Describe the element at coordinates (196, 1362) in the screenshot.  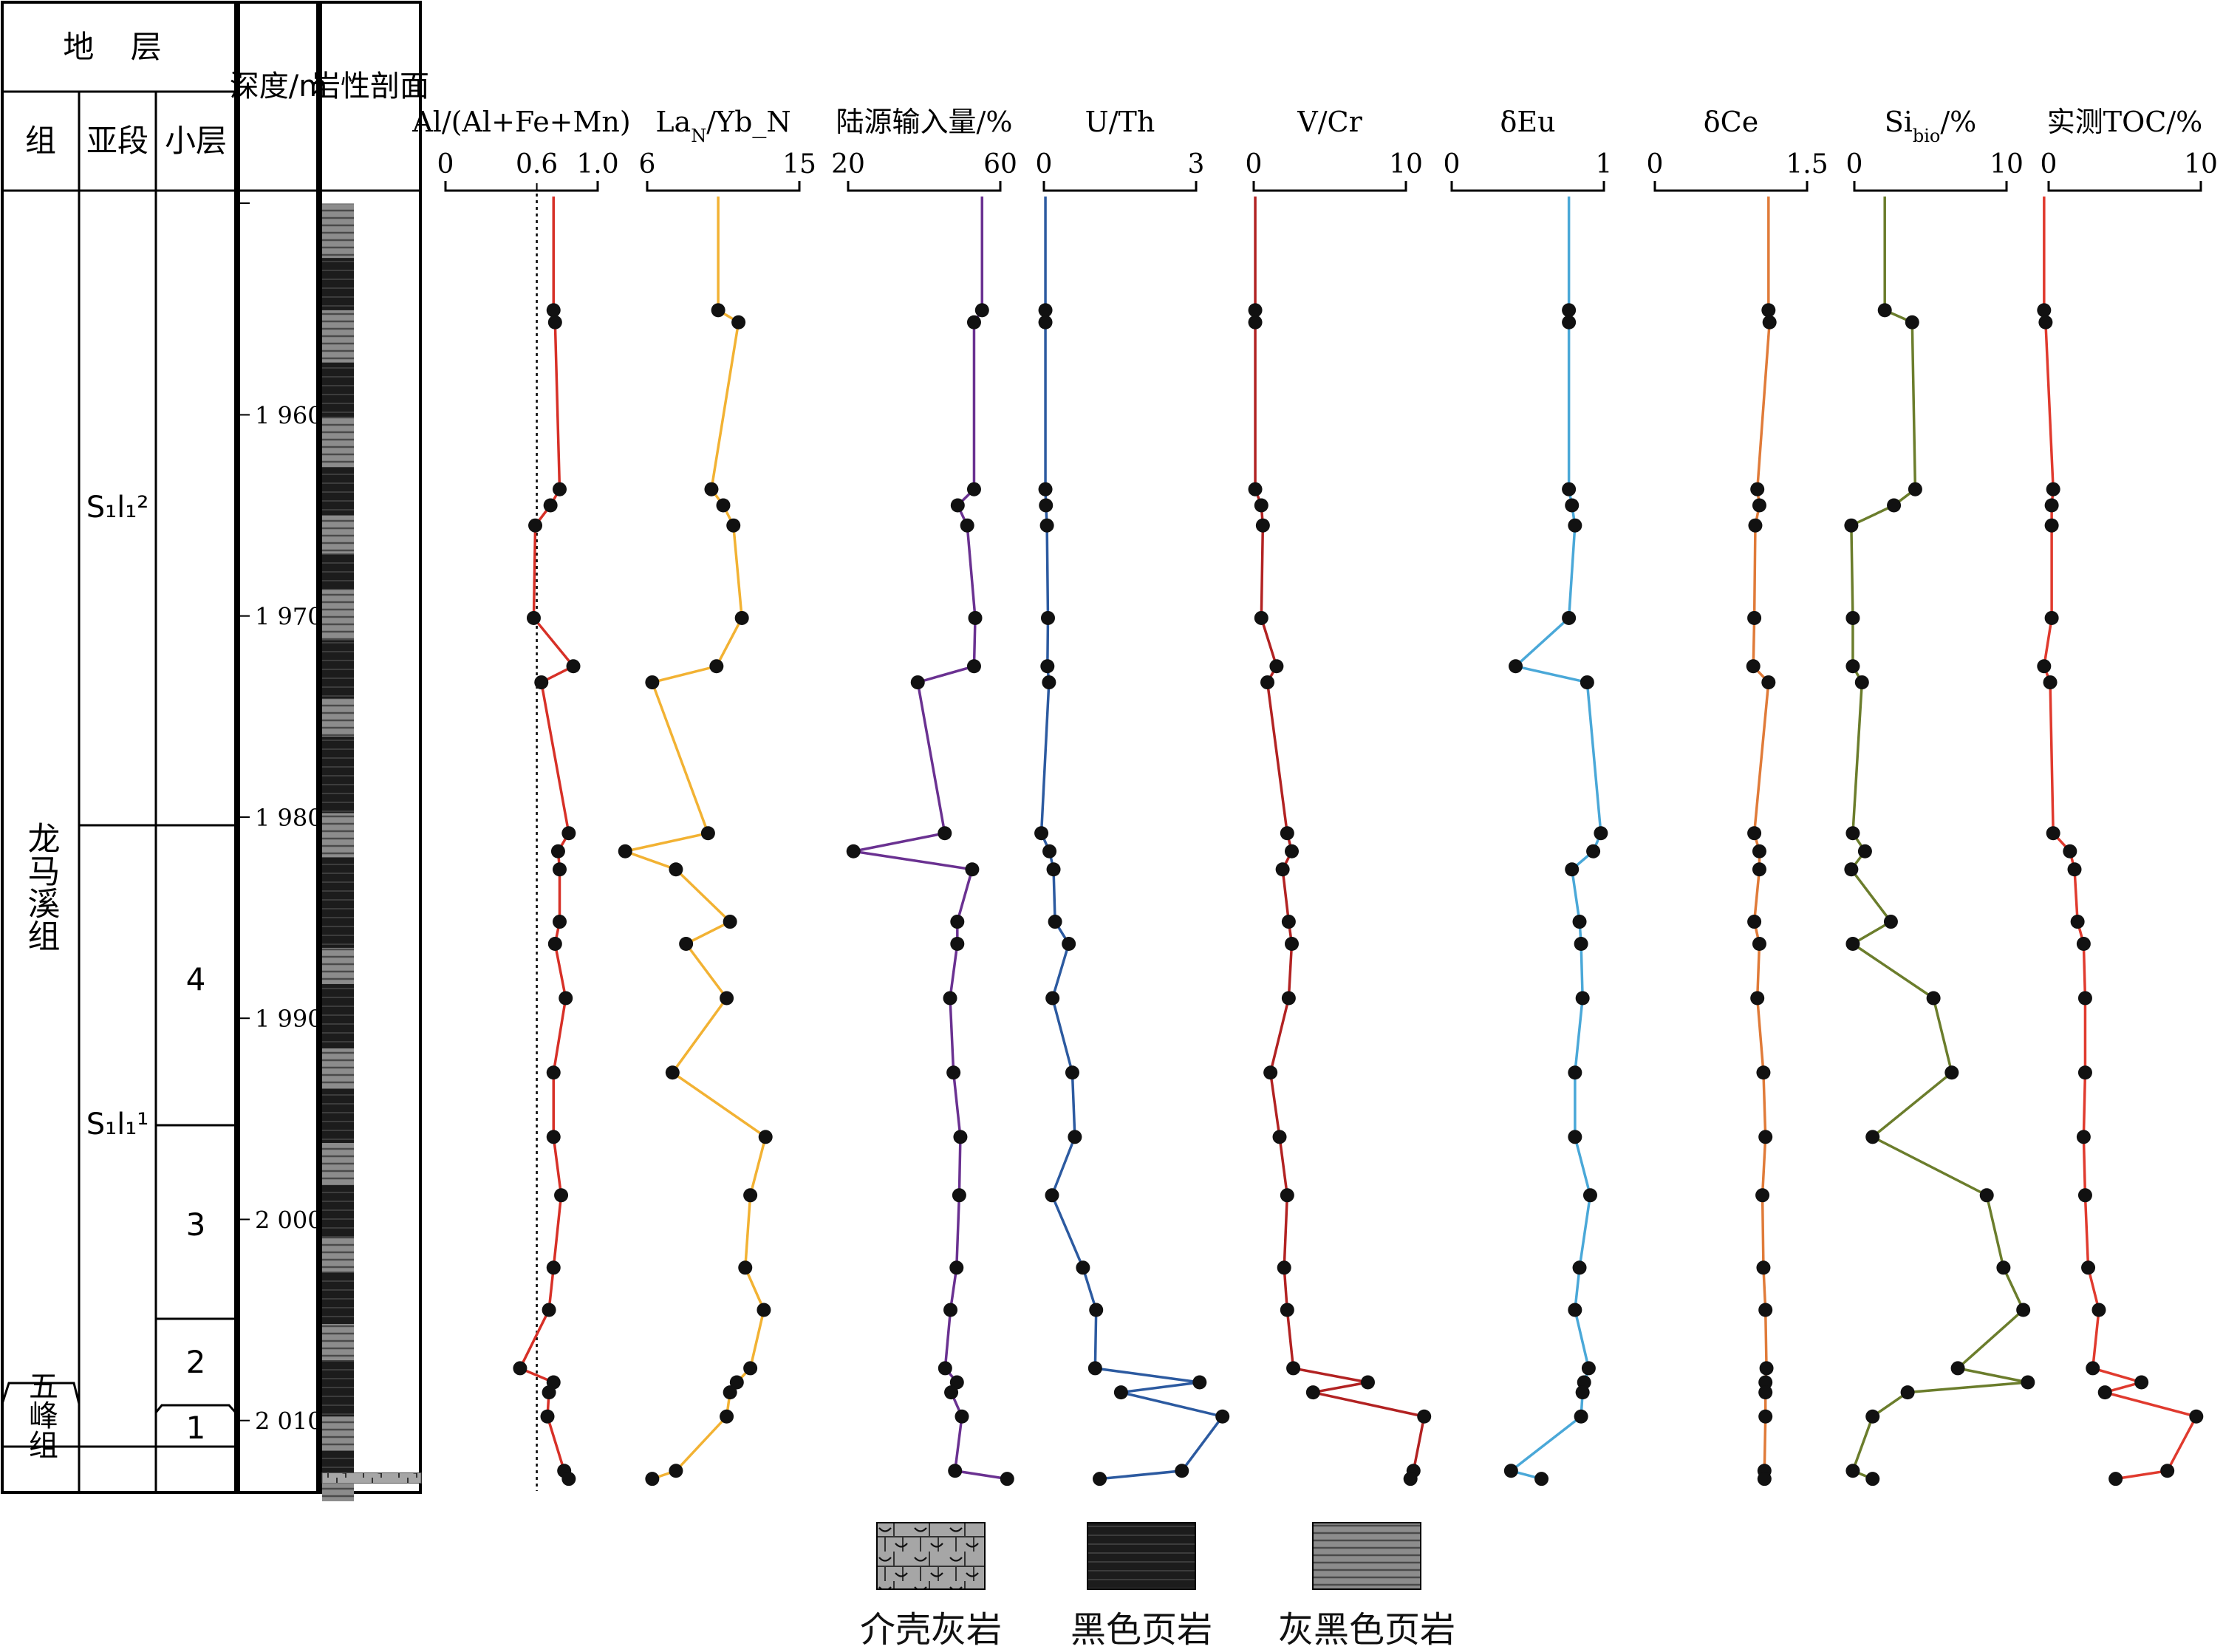
I see `layer-2: 2` at that location.